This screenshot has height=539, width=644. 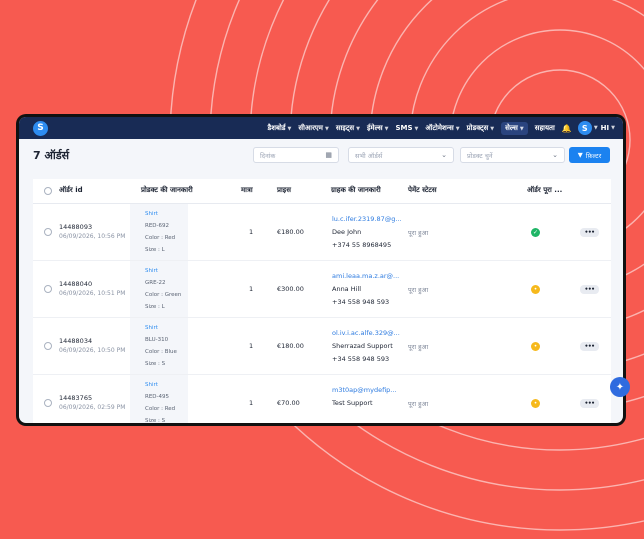 I want to click on product-sku: RED-692, so click(x=157, y=226).